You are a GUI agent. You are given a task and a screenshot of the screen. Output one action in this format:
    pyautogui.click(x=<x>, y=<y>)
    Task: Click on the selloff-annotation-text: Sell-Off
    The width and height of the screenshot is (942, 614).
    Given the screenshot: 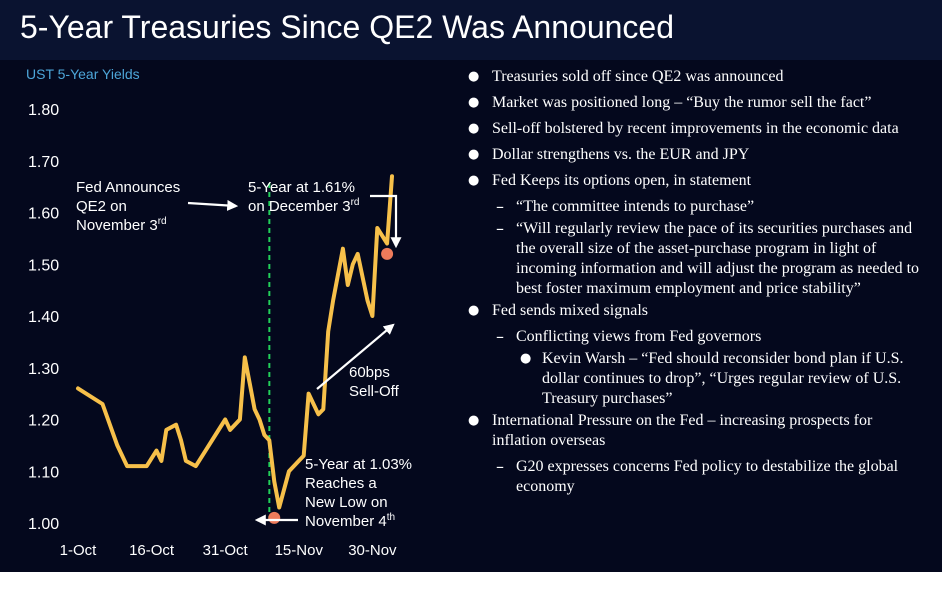 What is the action you would take?
    pyautogui.click(x=374, y=391)
    